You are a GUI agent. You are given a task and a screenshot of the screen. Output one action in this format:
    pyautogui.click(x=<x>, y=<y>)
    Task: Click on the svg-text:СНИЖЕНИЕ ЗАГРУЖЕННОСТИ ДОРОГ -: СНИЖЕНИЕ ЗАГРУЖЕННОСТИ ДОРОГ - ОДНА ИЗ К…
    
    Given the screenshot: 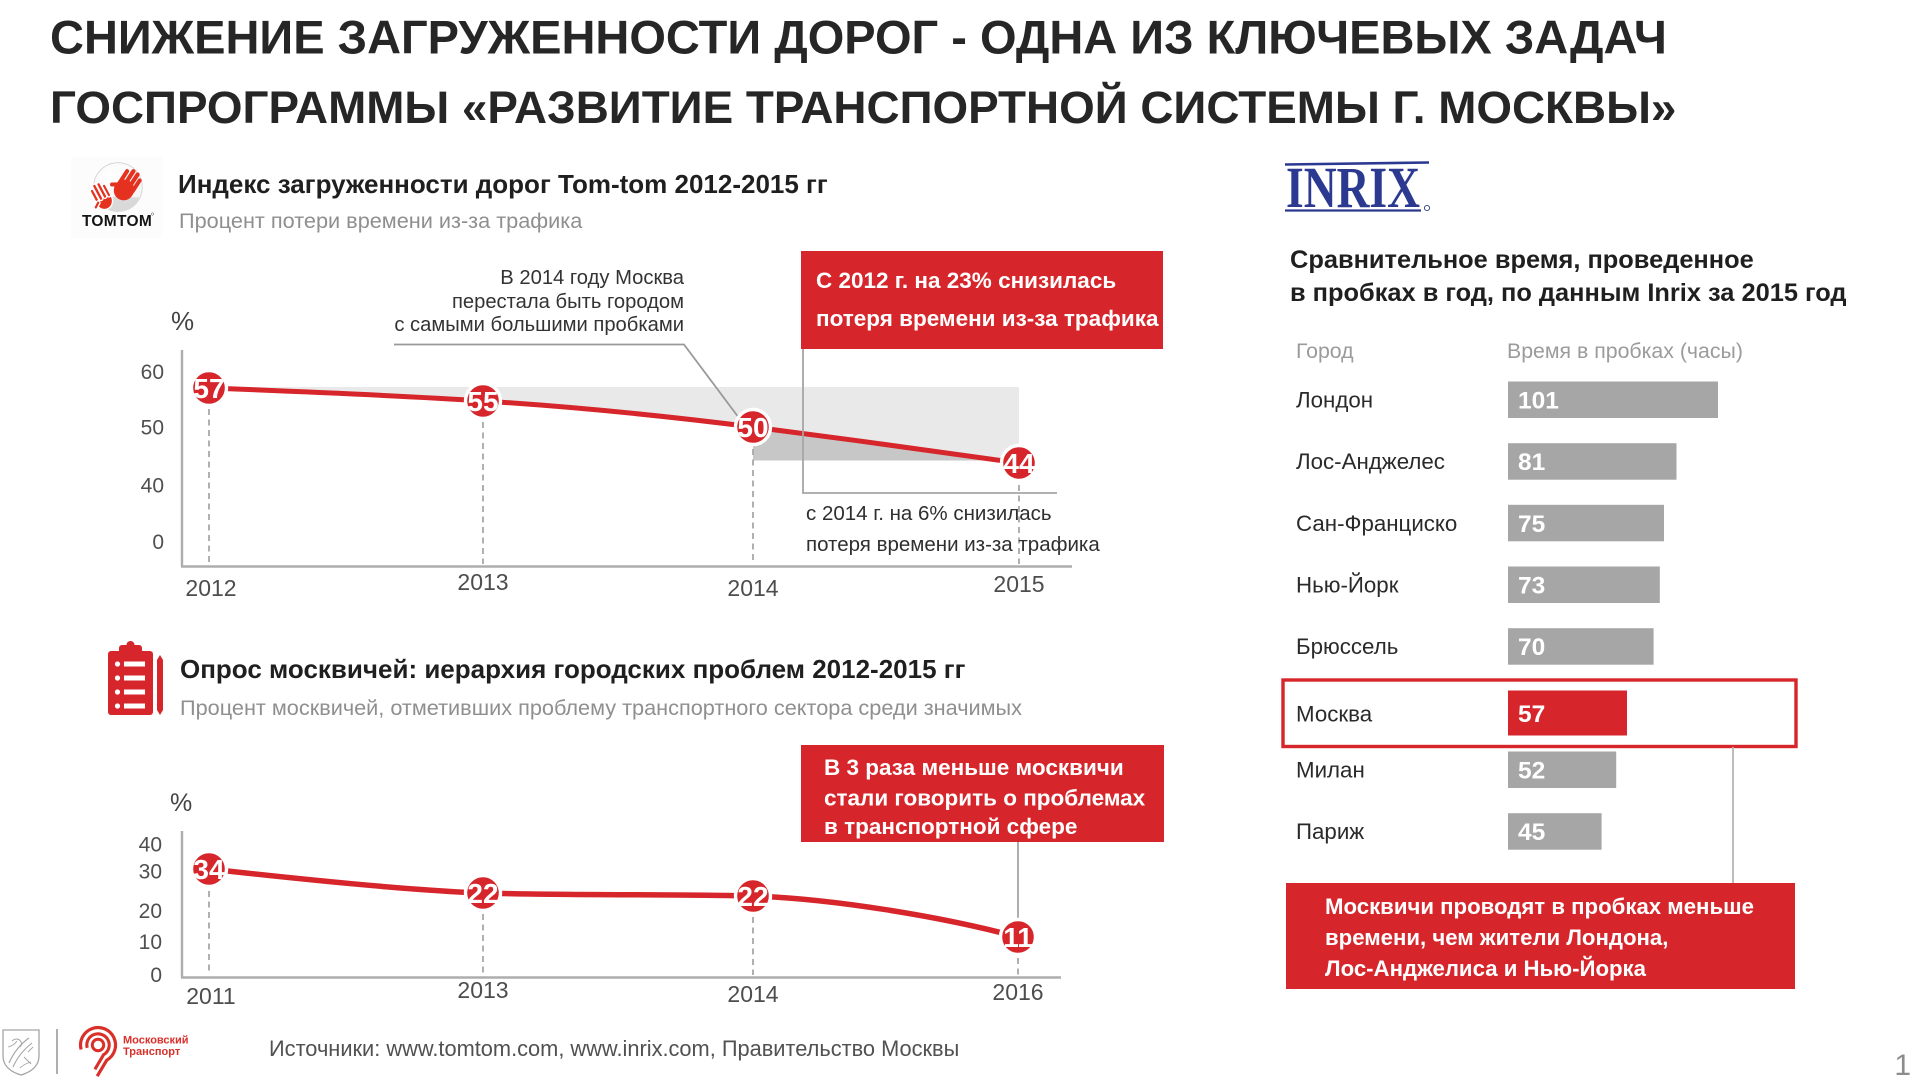 What is the action you would take?
    pyautogui.click(x=858, y=37)
    